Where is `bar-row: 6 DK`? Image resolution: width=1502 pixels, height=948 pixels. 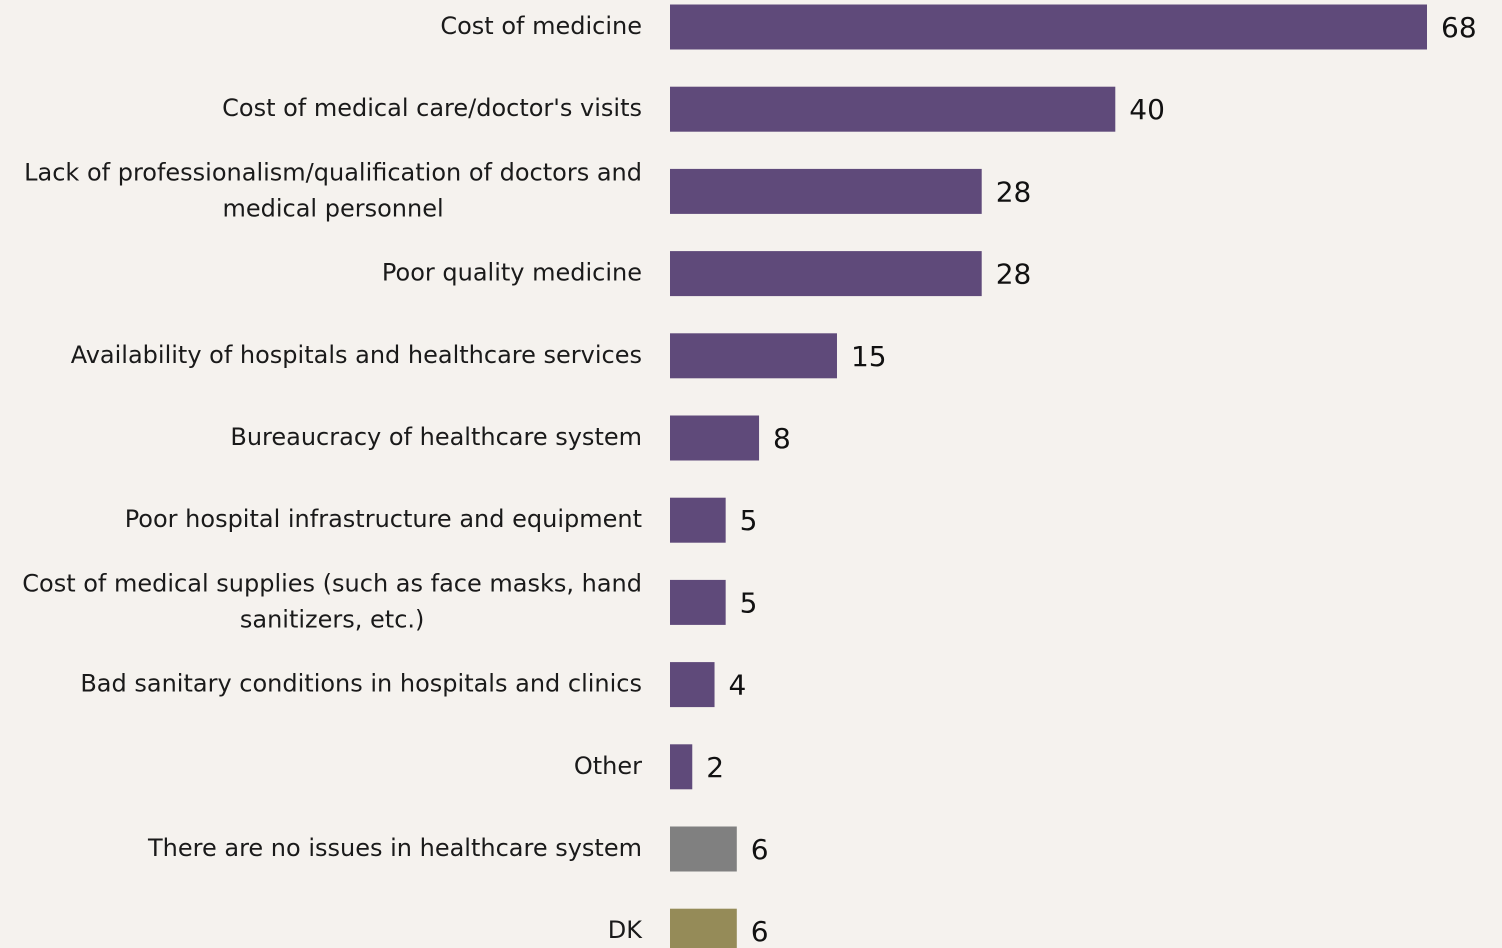
bar-row: 6 DK is located at coordinates (688, 928).